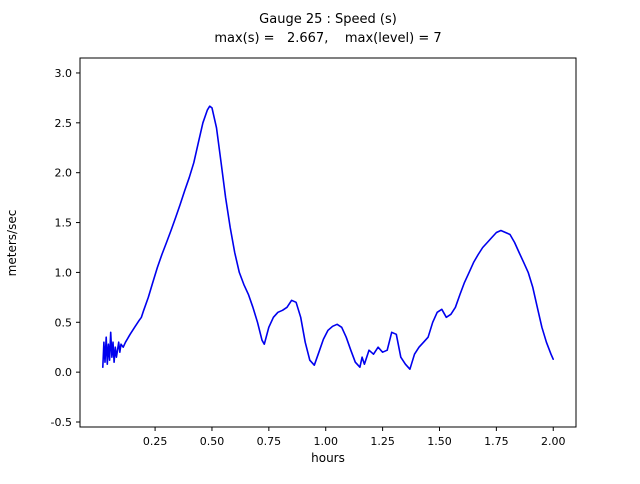  Describe the element at coordinates (64, 372) in the screenshot. I see `y-tick-label: 0.0` at that location.